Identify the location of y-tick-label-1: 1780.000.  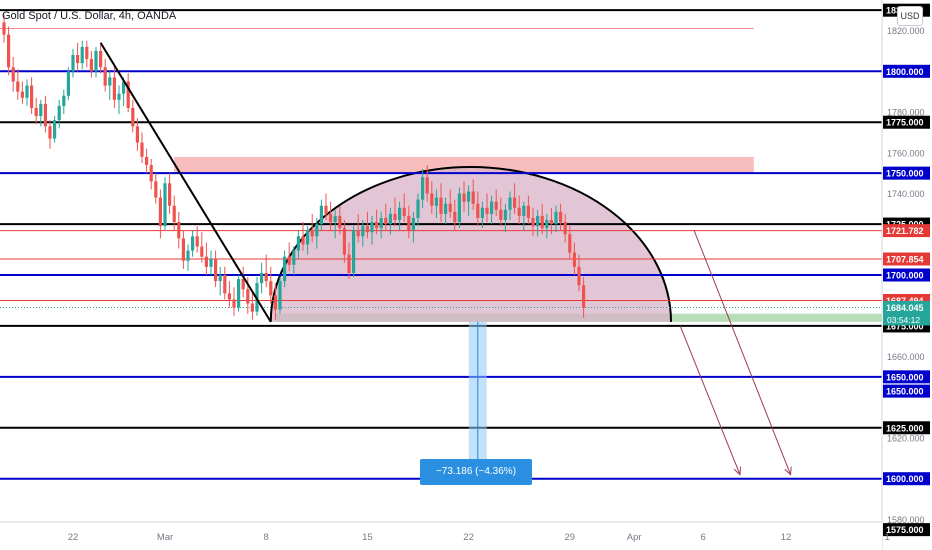
(906, 113).